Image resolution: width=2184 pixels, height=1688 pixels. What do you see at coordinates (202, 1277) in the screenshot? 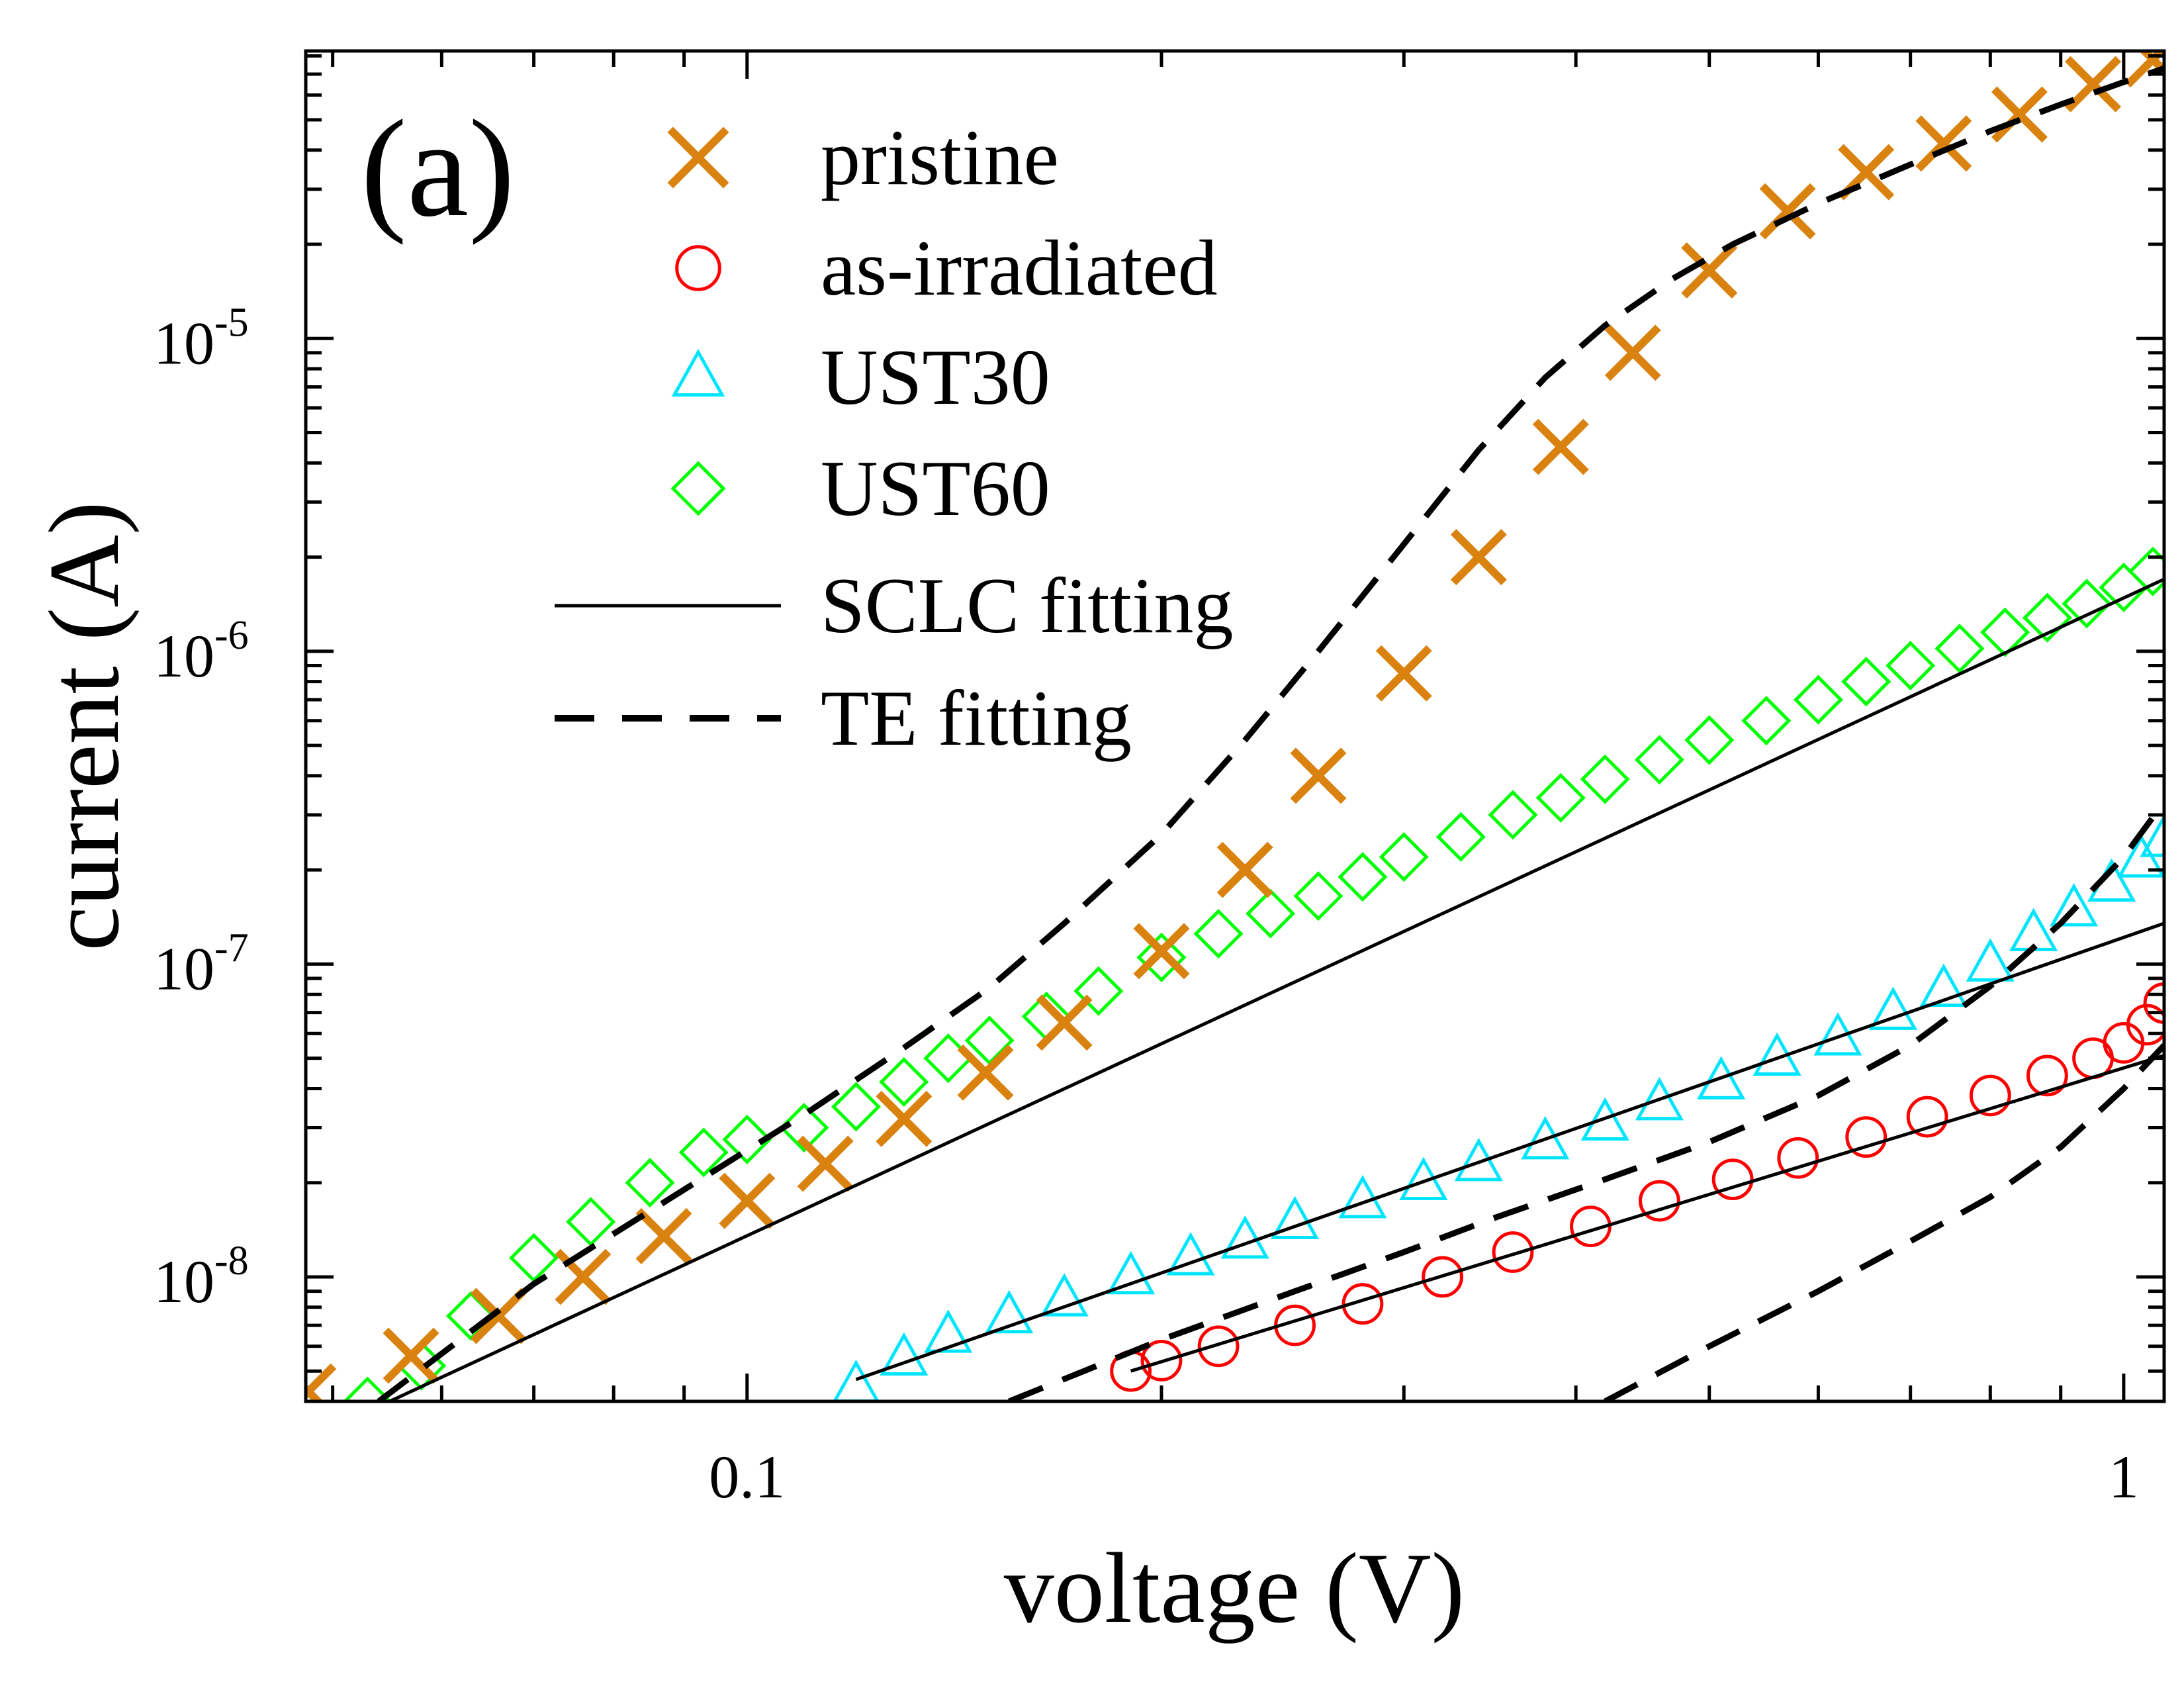
I see `y-tick-label: 10⁻⁸` at bounding box center [202, 1277].